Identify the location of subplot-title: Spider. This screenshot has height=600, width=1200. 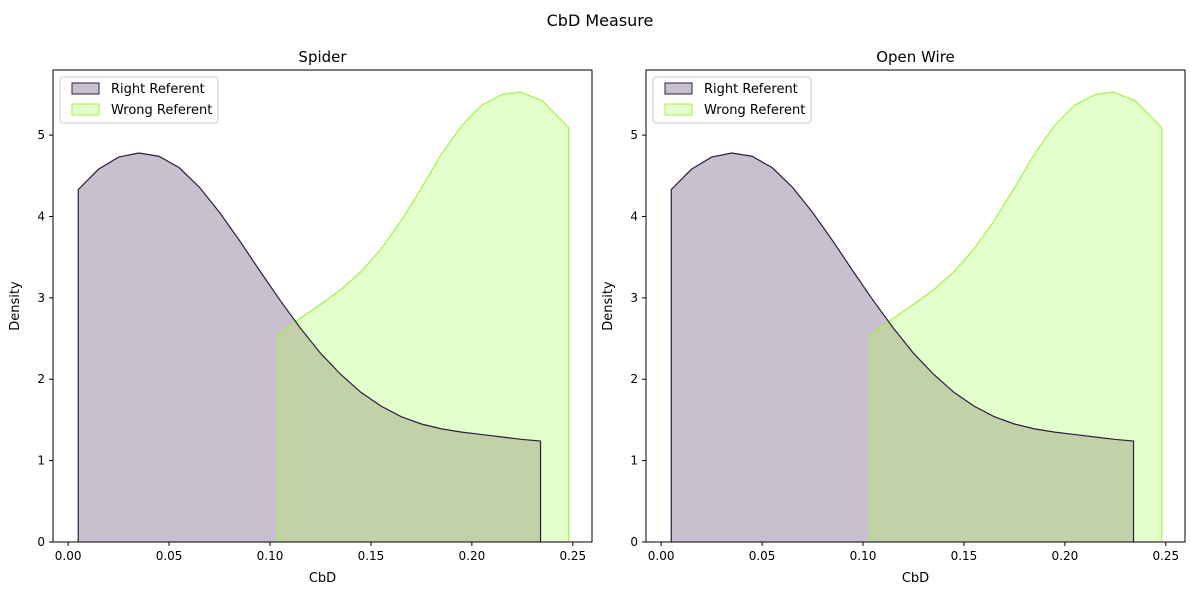
(322, 57).